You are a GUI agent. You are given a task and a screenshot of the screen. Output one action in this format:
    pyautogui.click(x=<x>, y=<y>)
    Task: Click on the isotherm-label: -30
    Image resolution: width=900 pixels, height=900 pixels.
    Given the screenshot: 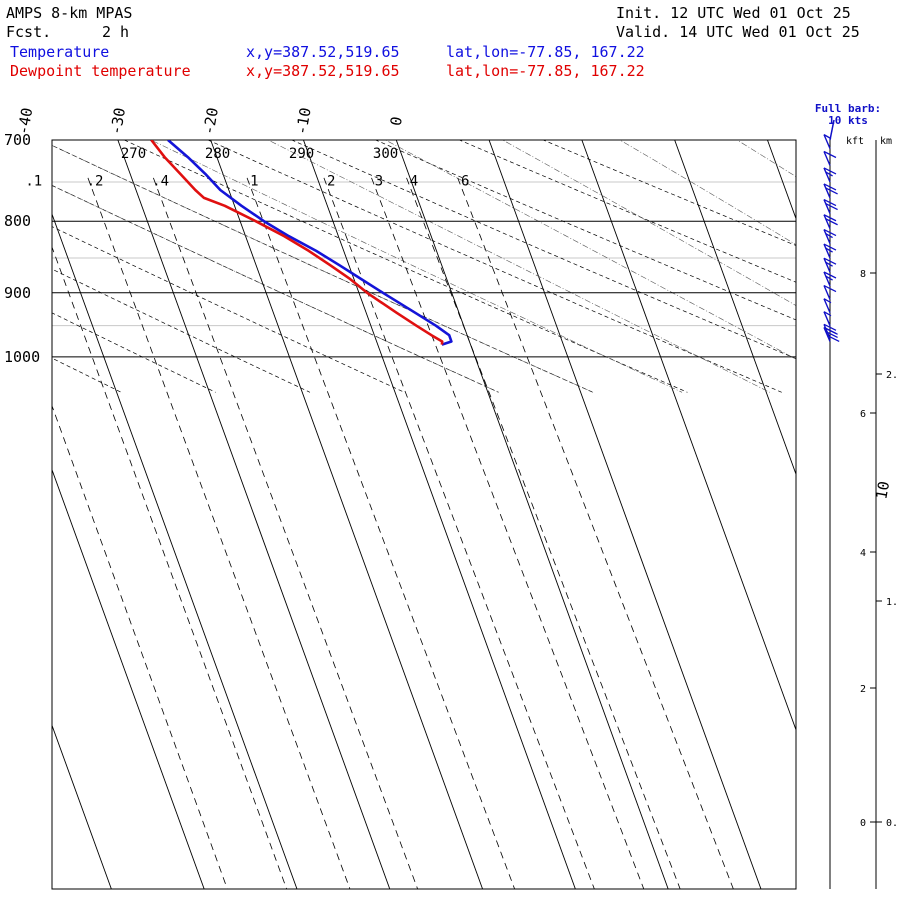 What is the action you would take?
    pyautogui.click(x=118, y=121)
    